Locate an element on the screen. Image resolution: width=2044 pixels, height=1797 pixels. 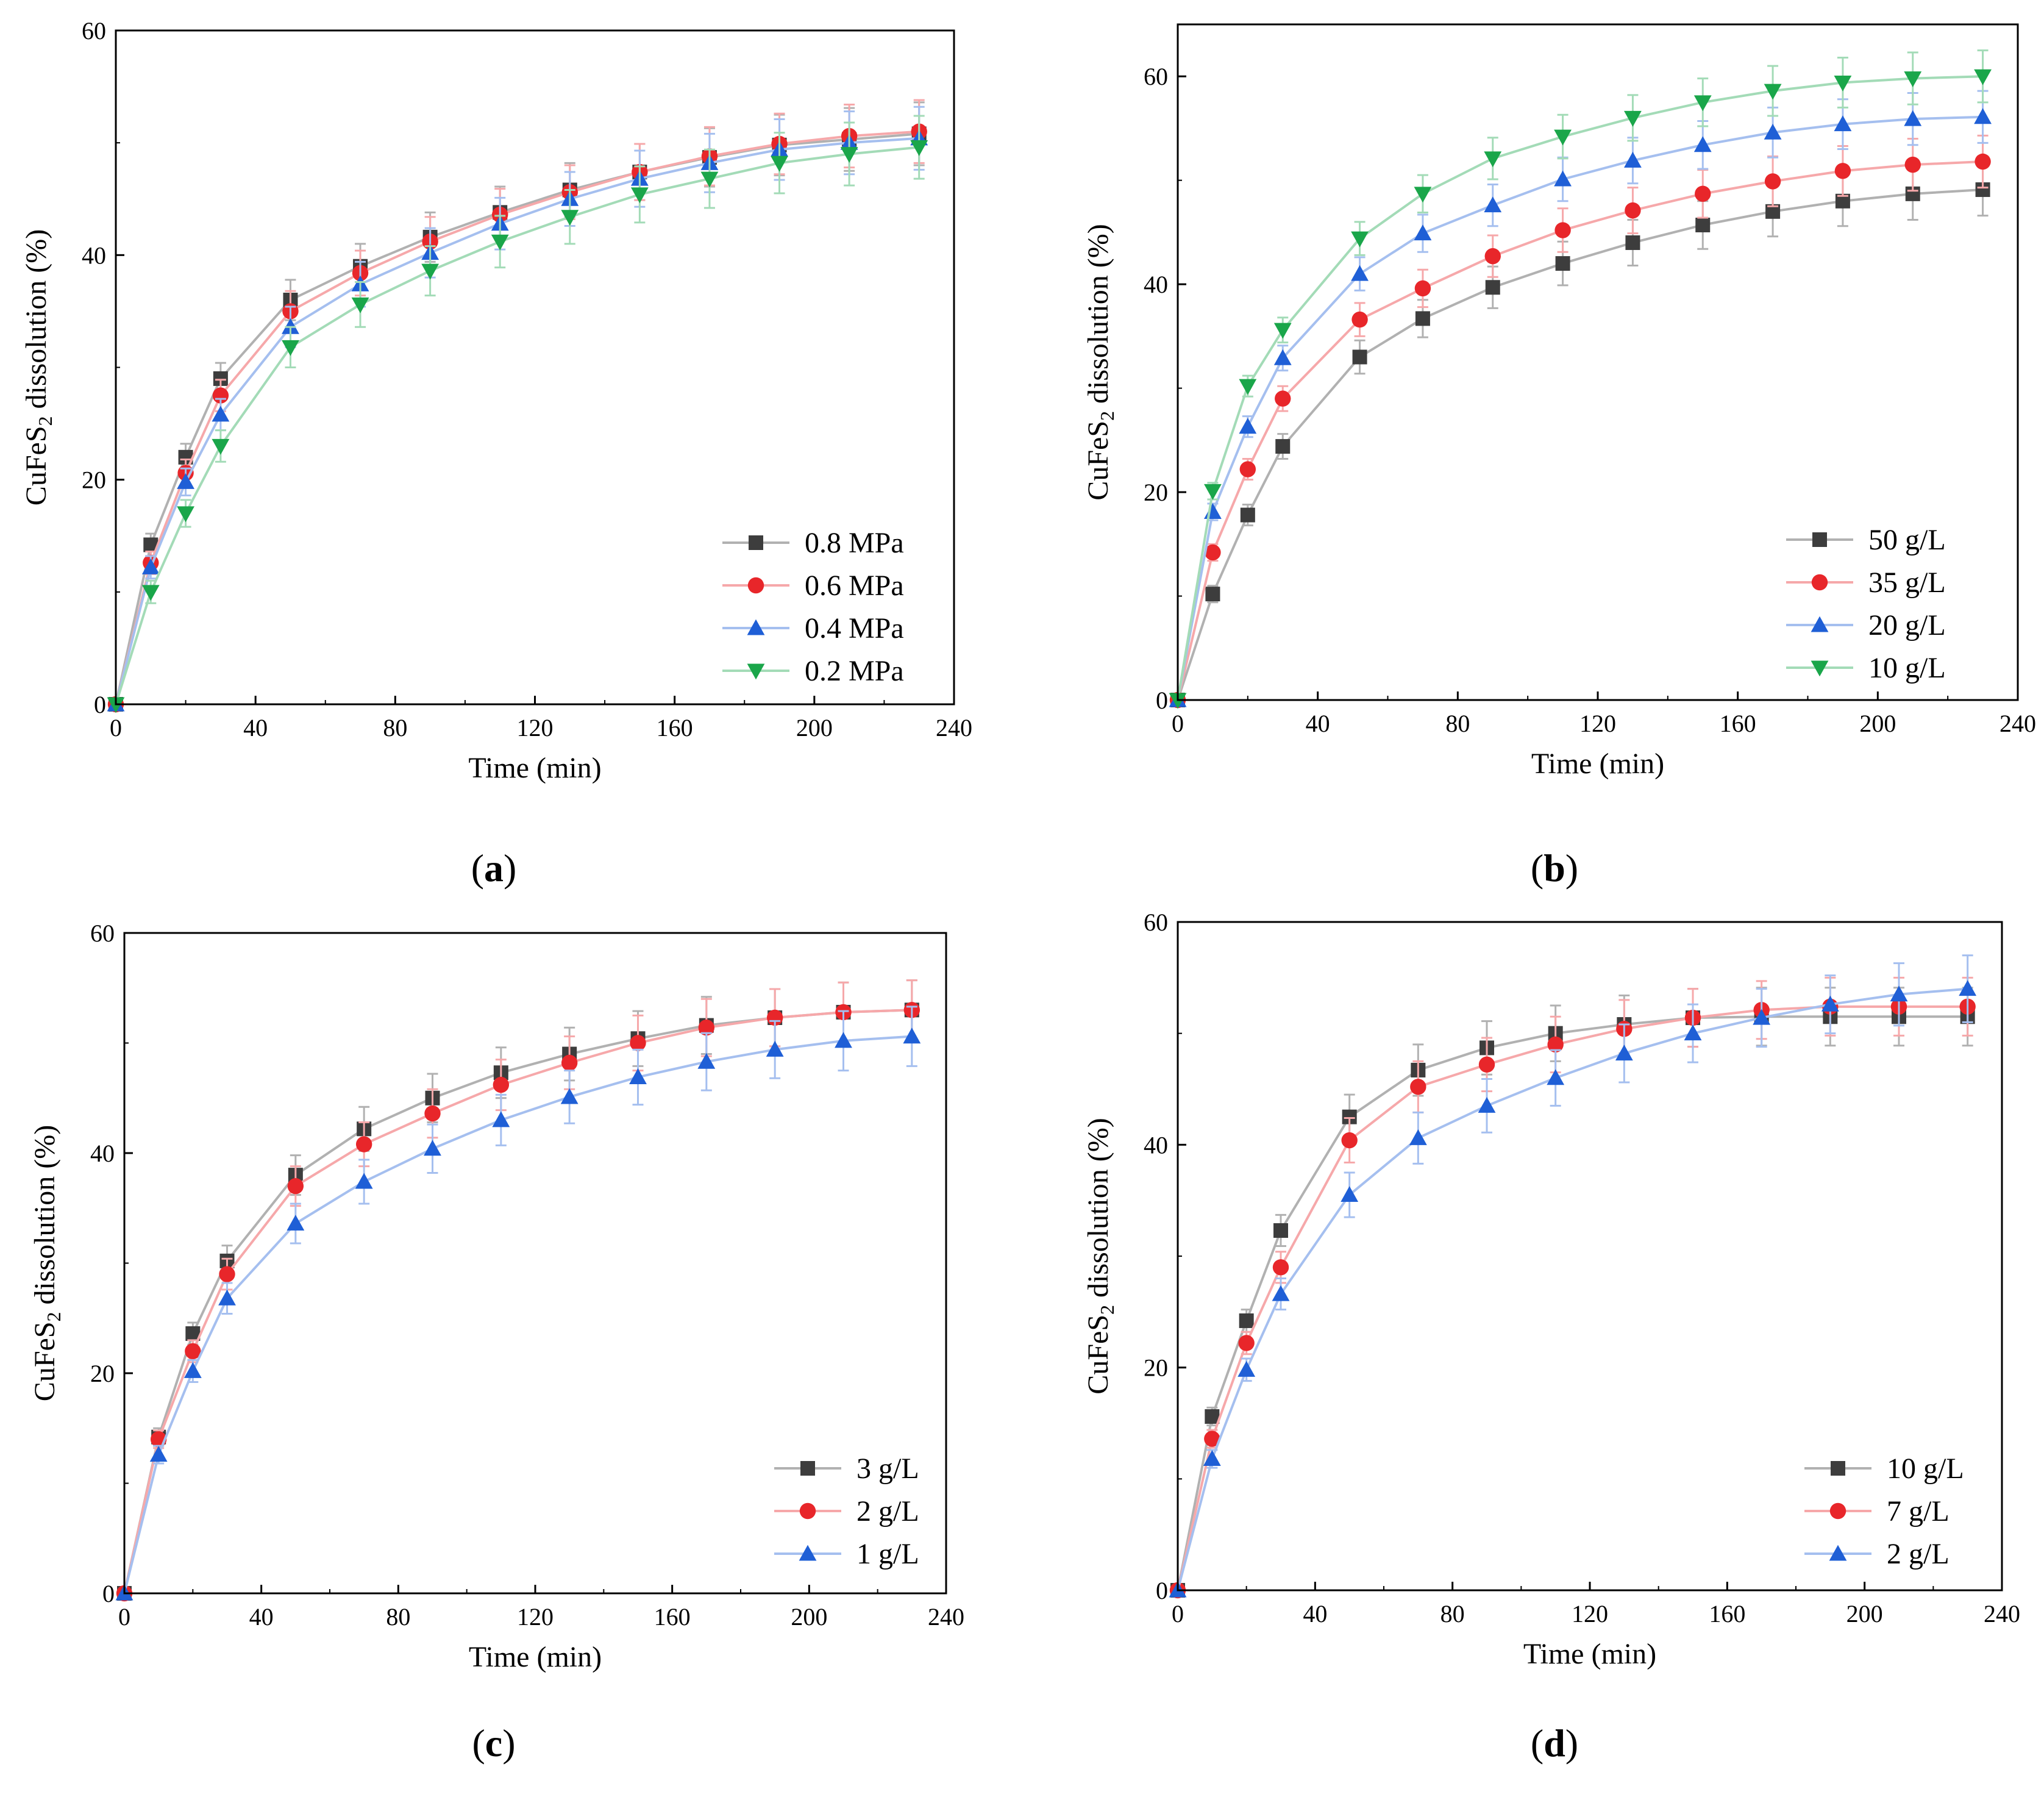
panel-label-letter: d is located at coordinates (1555, 1743).